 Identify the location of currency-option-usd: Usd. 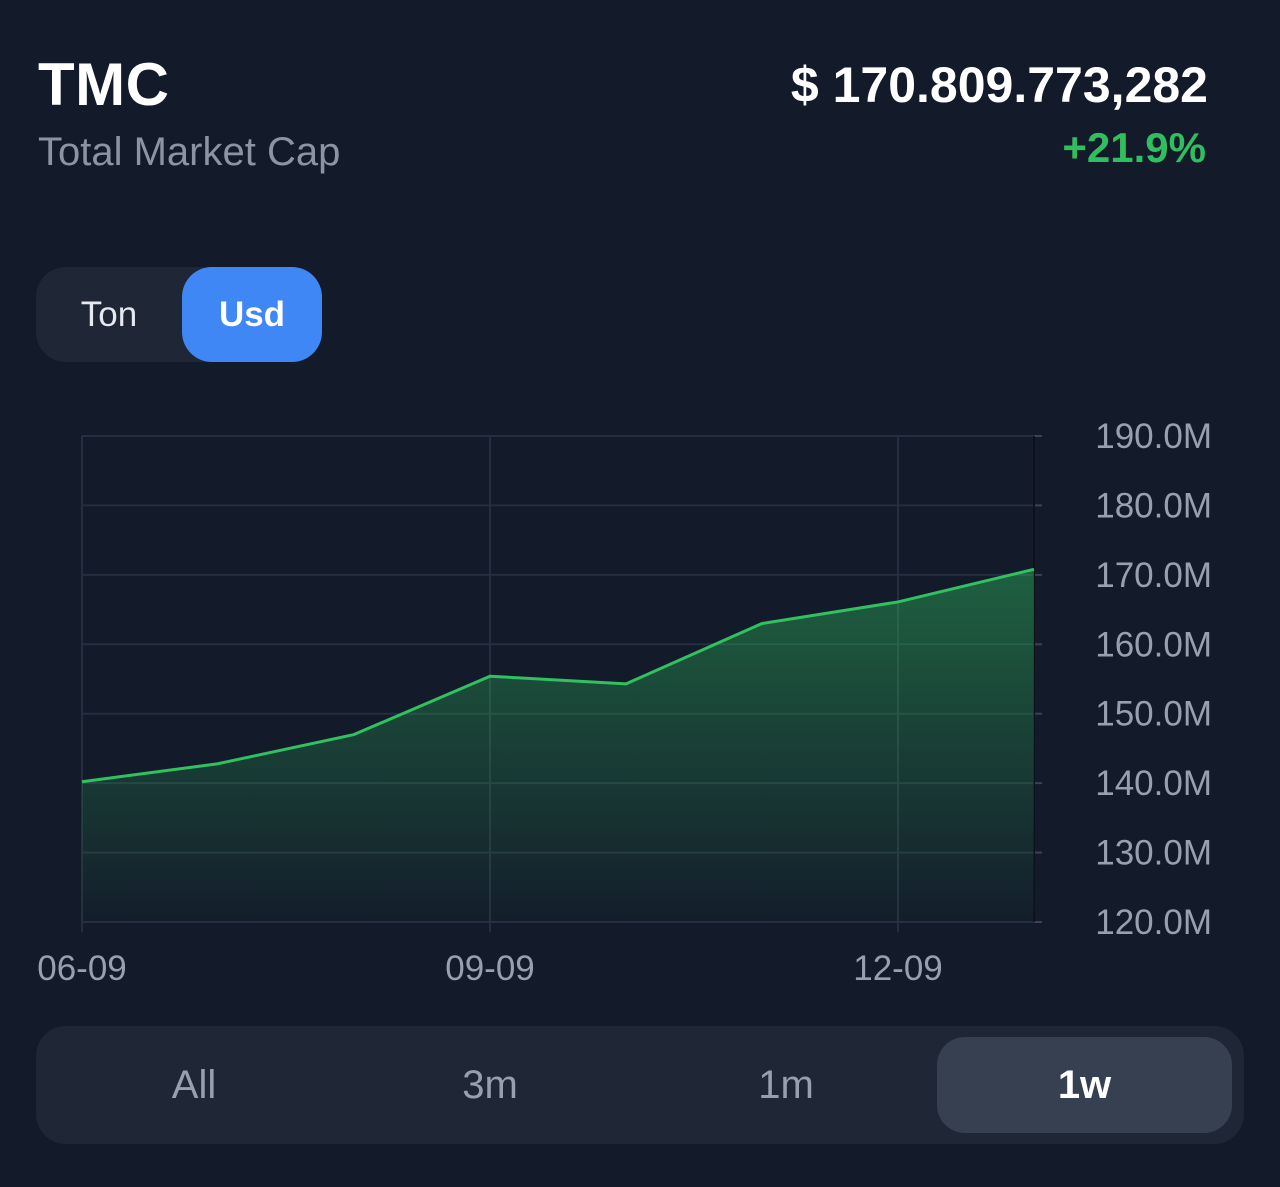
(252, 314).